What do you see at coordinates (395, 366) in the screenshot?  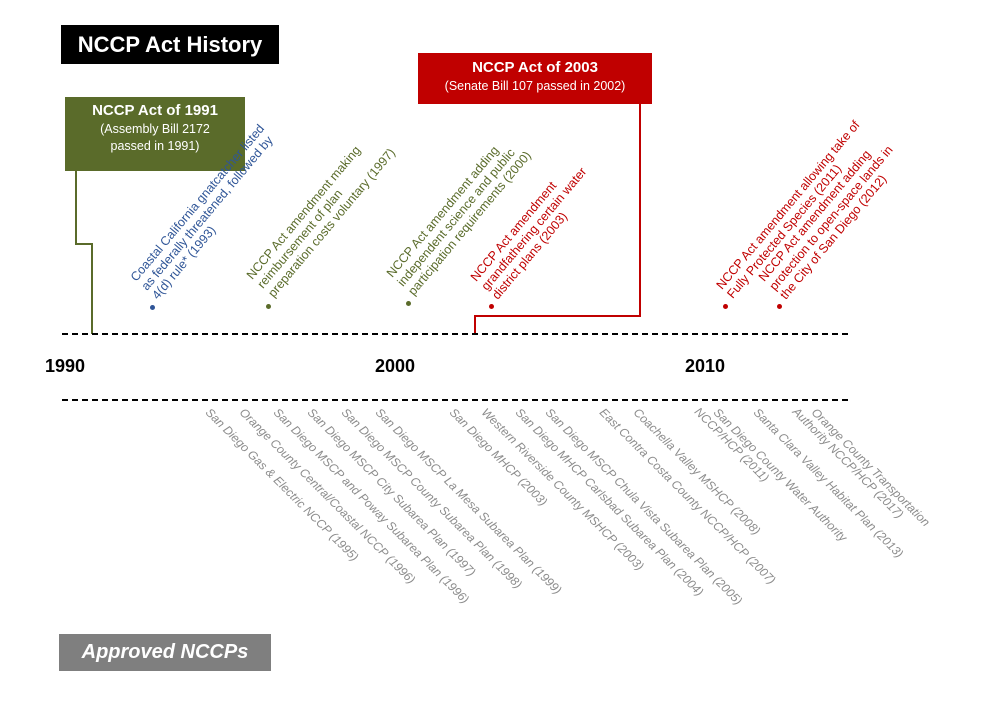 I see `year-label-2000: 2000` at bounding box center [395, 366].